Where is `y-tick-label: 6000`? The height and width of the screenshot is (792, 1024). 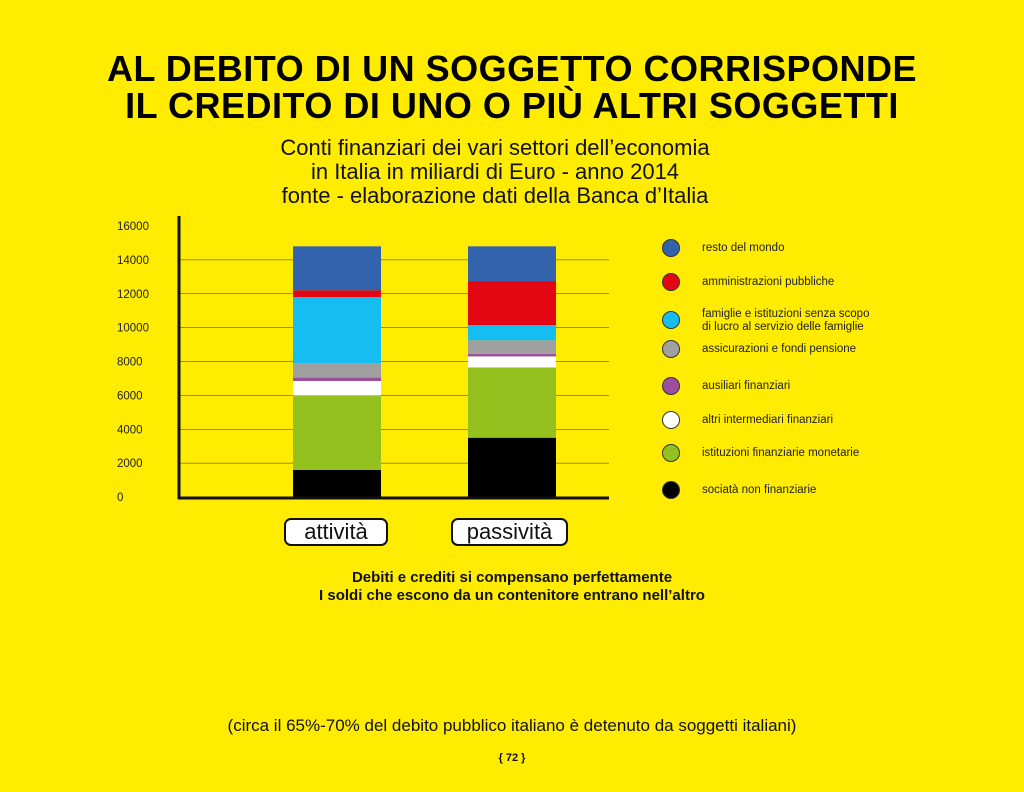
y-tick-label: 6000 is located at coordinates (130, 396).